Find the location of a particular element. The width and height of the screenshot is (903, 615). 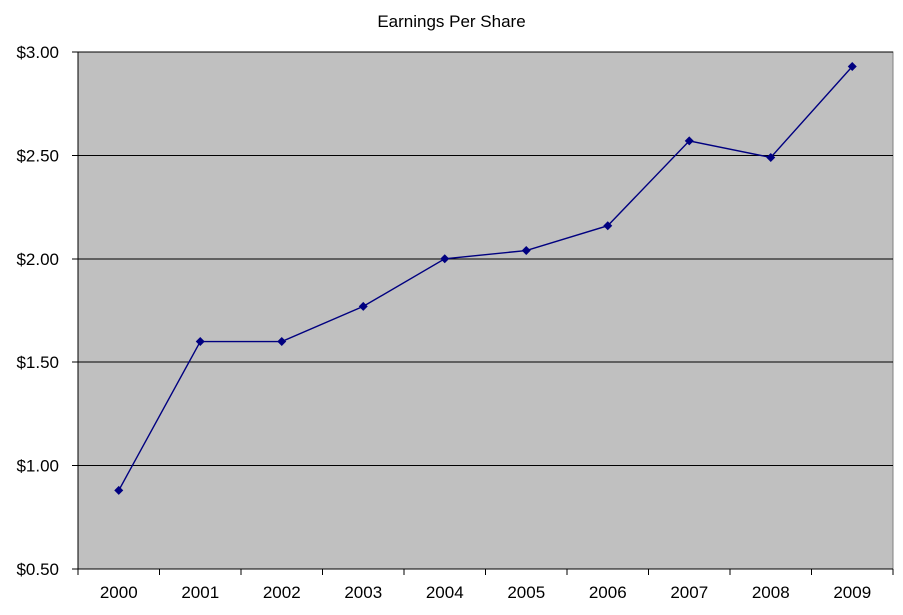

x-tick-label: 2000 is located at coordinates (119, 592).